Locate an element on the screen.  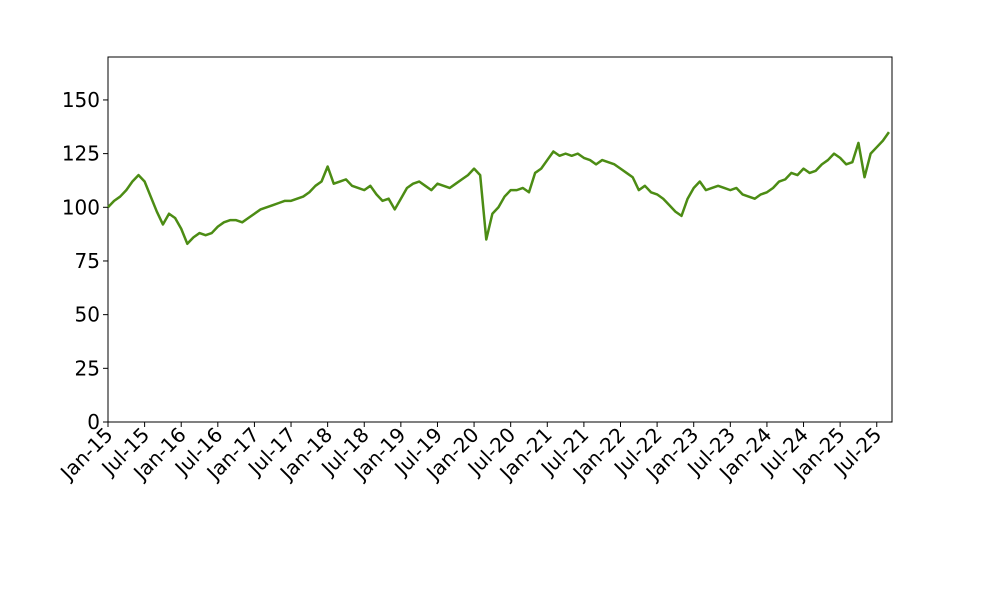
y-tick-label: 50 is located at coordinates (87, 315).